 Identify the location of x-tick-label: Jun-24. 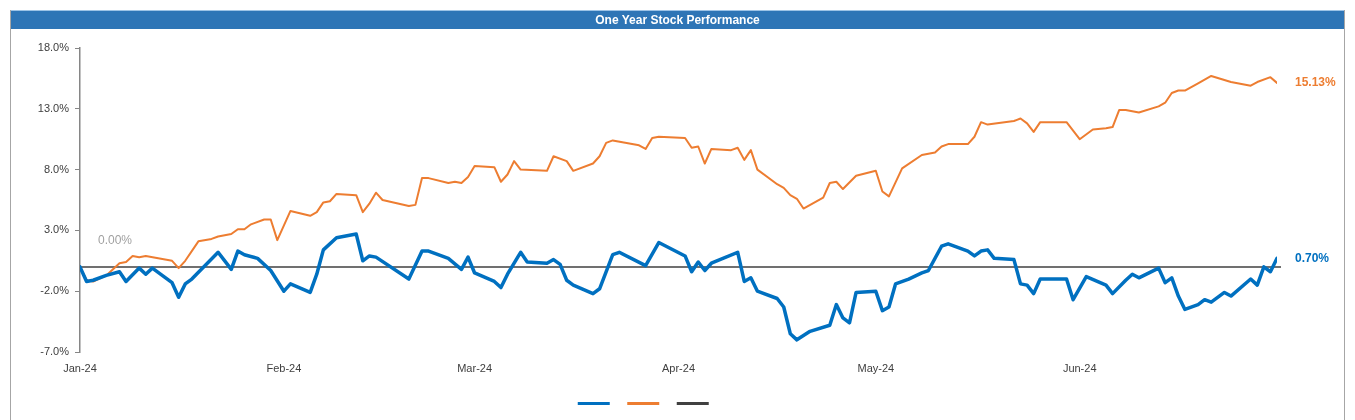
(1079, 367).